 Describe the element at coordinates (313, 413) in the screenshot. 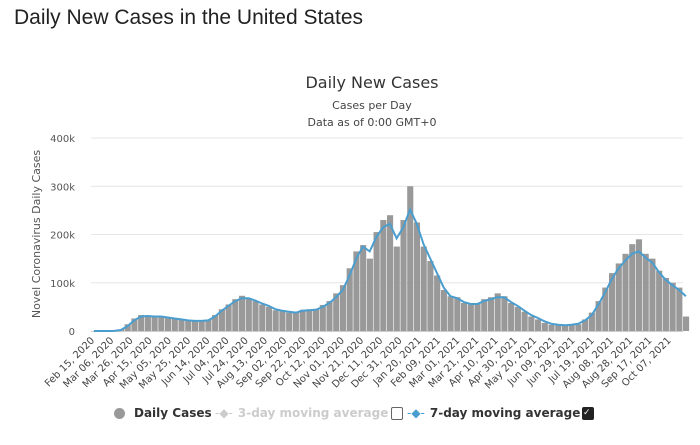

I see `legend-3day-label: 3-day moving average` at that location.